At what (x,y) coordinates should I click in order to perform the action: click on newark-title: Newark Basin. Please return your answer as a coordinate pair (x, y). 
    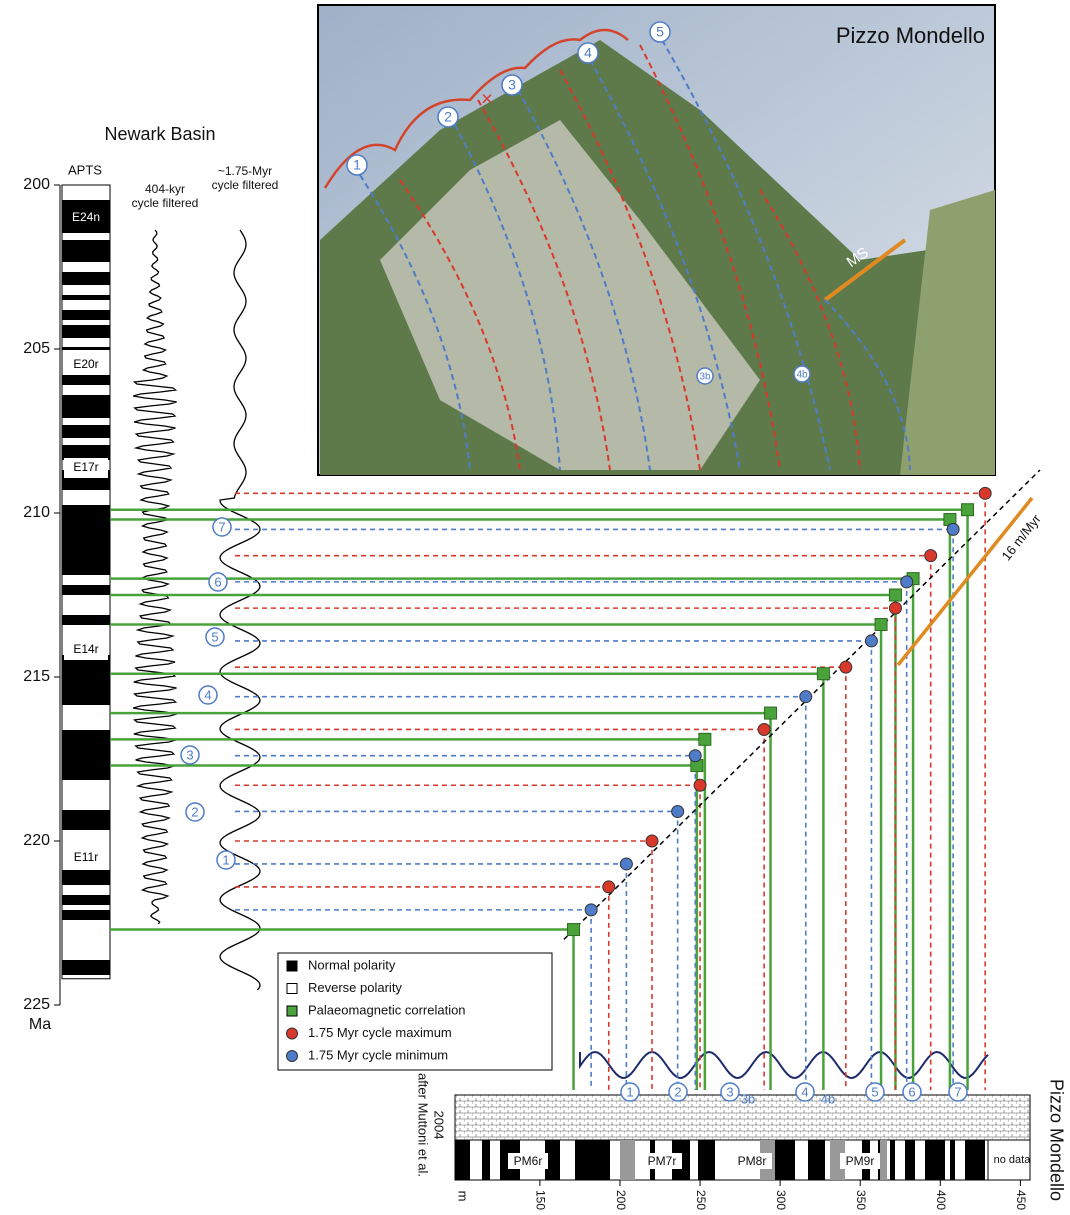
    Looking at the image, I should click on (159, 134).